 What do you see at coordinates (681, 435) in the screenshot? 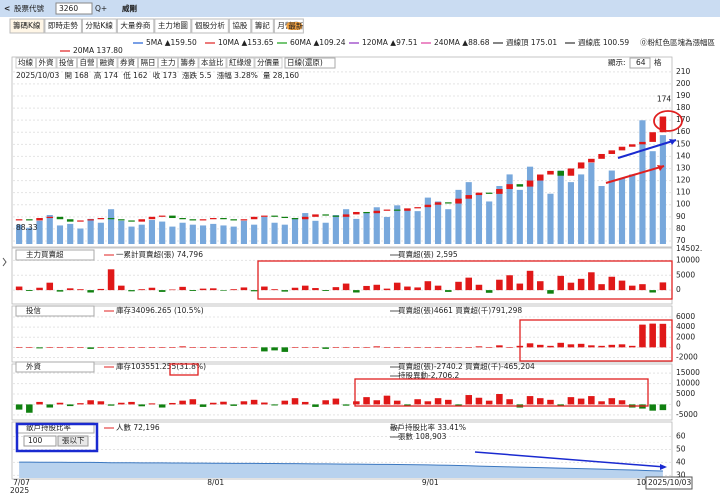
I see `y-tick-label: 60` at bounding box center [681, 435].